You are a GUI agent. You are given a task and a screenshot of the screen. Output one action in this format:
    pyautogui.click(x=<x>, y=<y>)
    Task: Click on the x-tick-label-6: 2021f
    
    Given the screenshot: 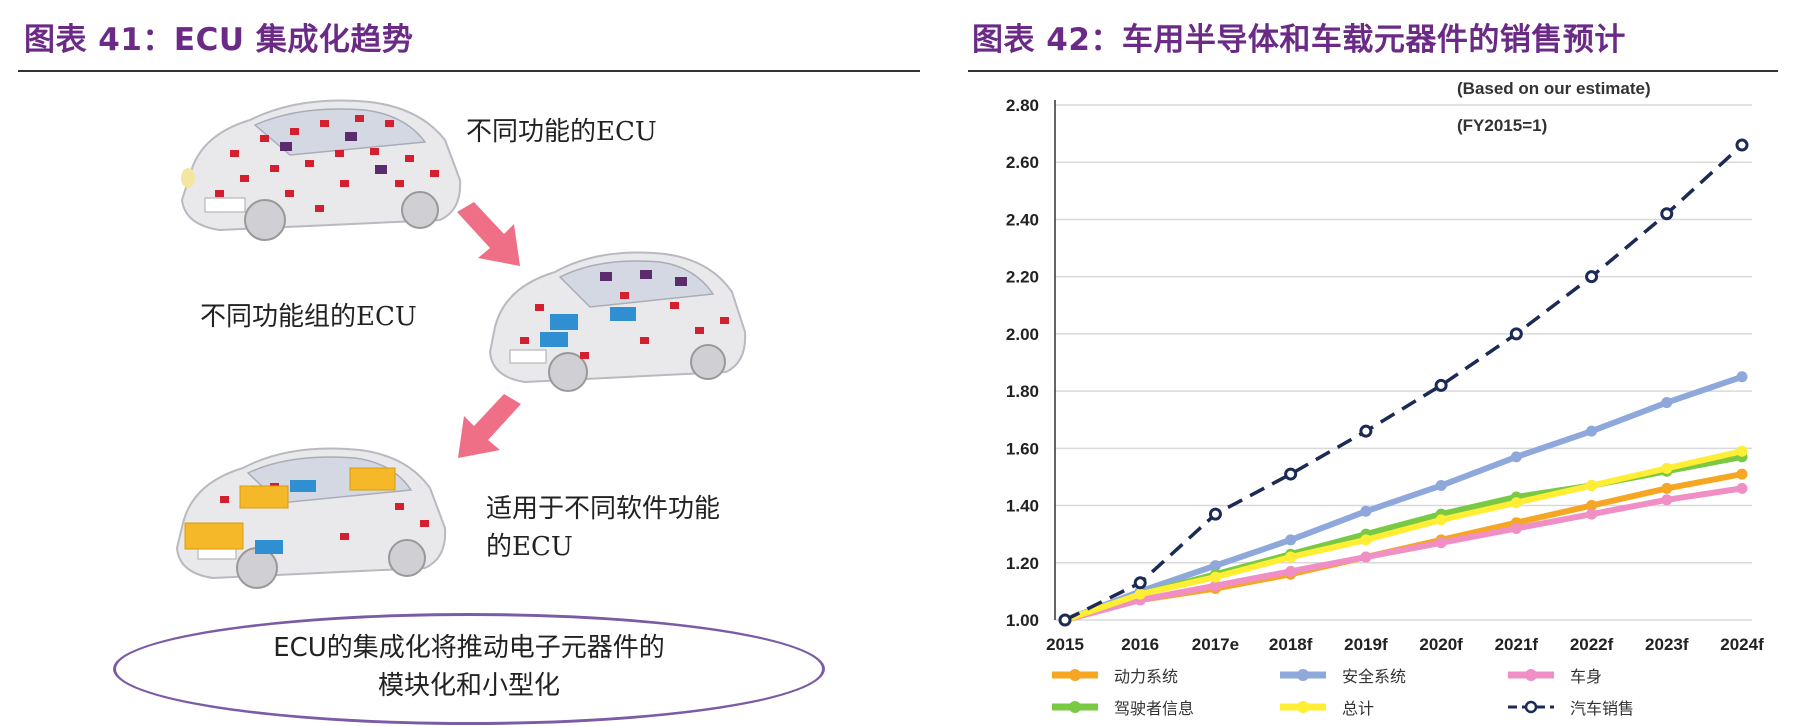 What is the action you would take?
    pyautogui.click(x=1517, y=644)
    